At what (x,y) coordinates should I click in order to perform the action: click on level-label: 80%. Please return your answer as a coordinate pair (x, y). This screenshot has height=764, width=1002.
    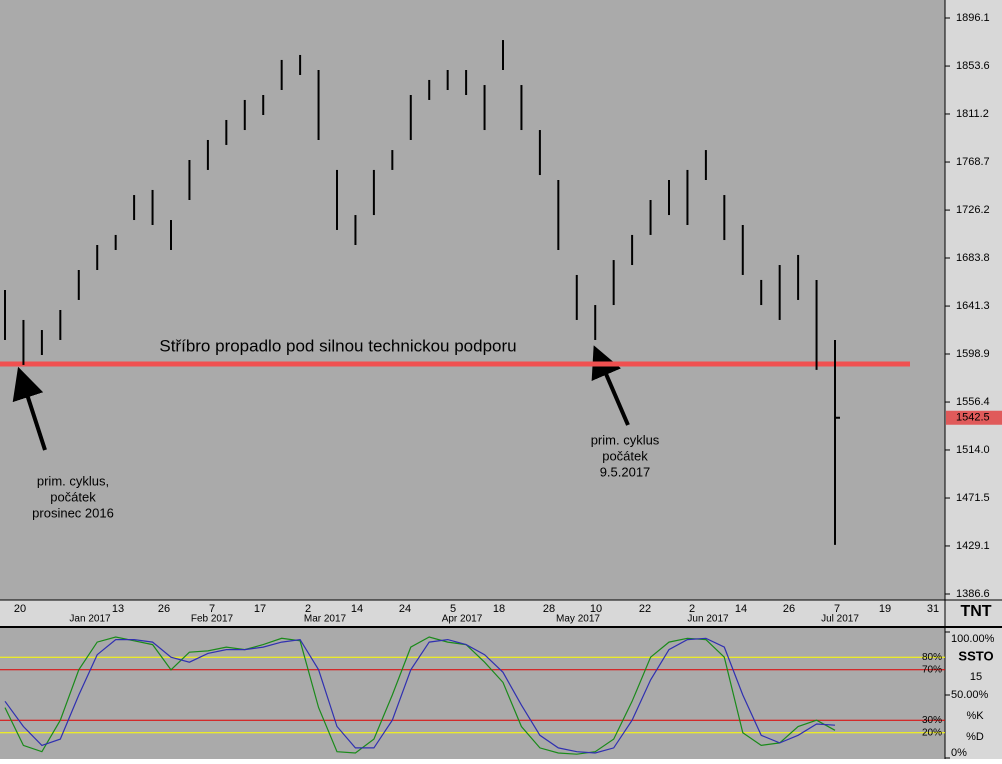
    Looking at the image, I should click on (932, 657).